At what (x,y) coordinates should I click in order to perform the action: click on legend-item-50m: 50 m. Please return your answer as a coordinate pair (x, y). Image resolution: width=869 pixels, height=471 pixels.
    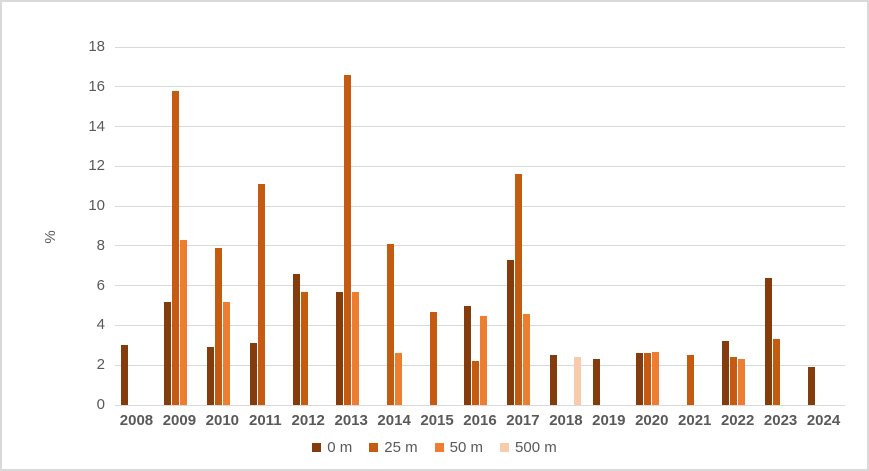
    Looking at the image, I should click on (459, 447).